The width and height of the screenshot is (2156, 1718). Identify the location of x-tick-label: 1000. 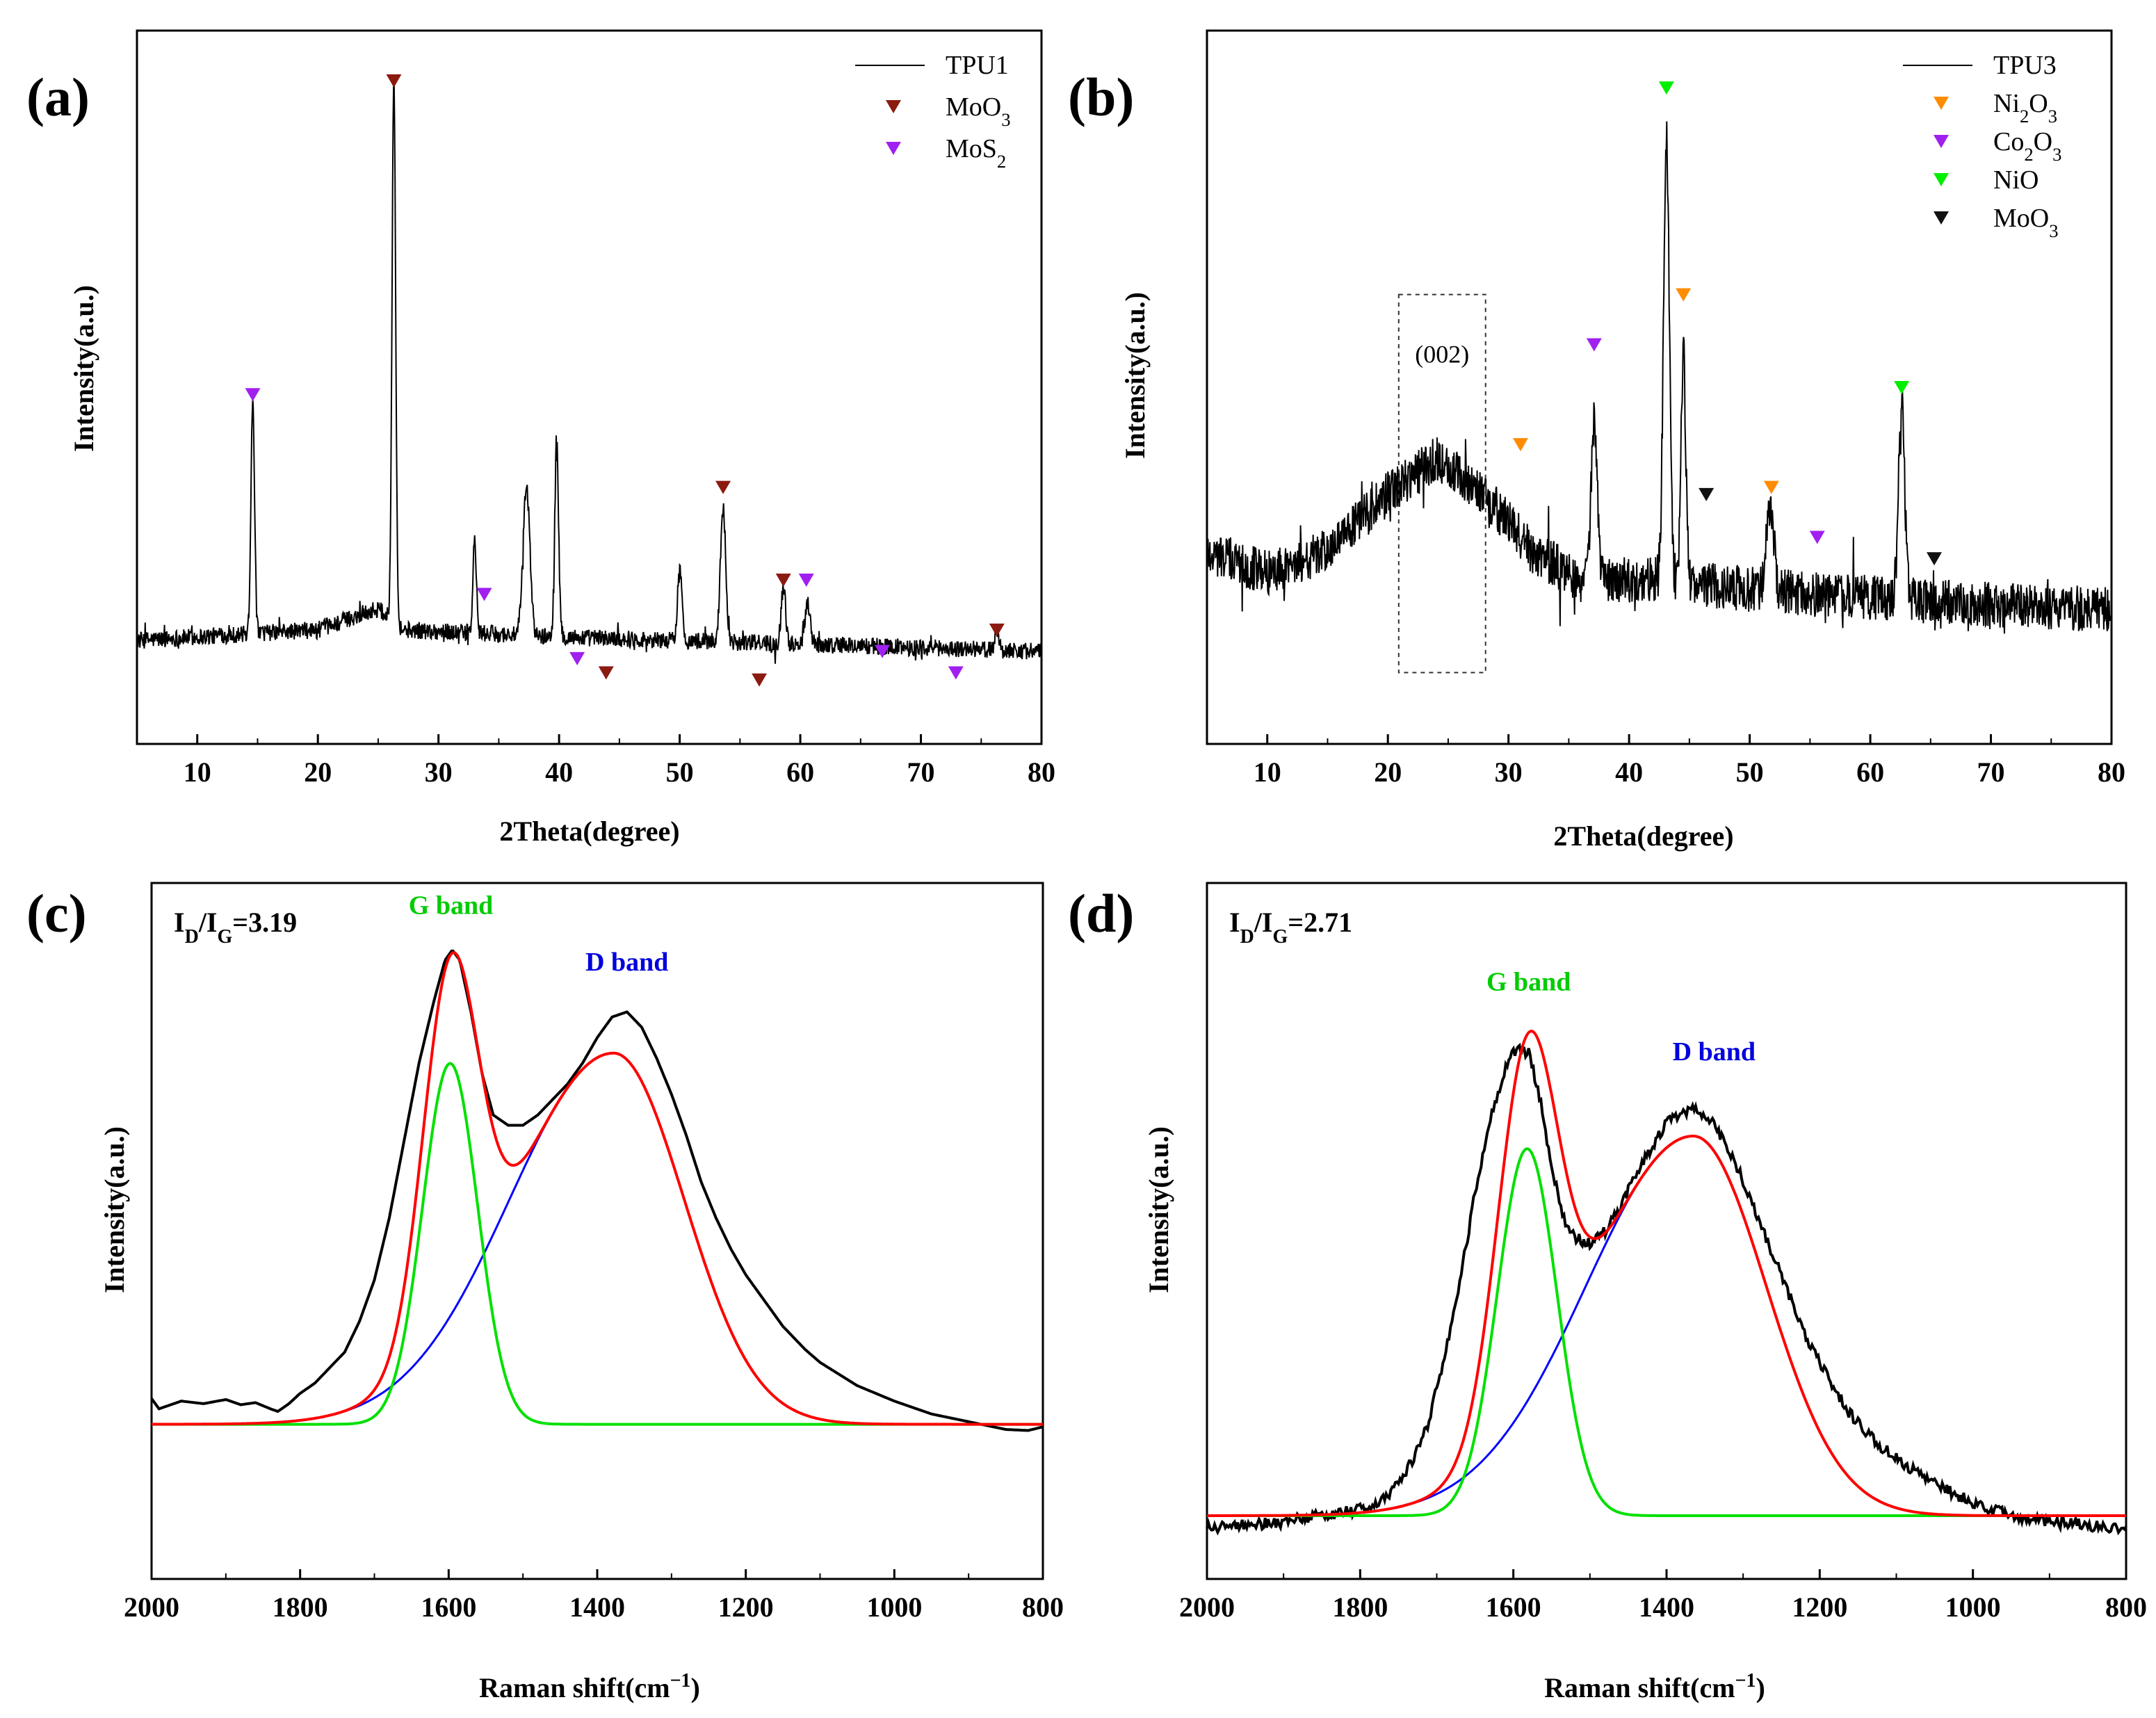
(1973, 1607).